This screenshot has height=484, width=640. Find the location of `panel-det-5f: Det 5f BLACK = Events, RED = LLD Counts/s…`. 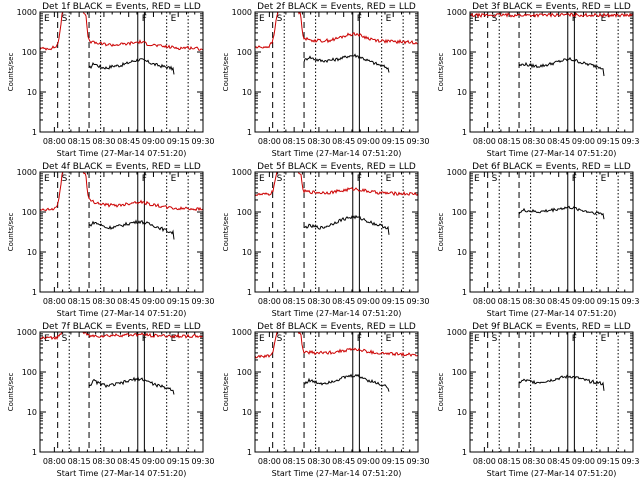

panel-det-5f: Det 5f BLACK = Events, RED = LLD Counts/s… is located at coordinates (326, 240).